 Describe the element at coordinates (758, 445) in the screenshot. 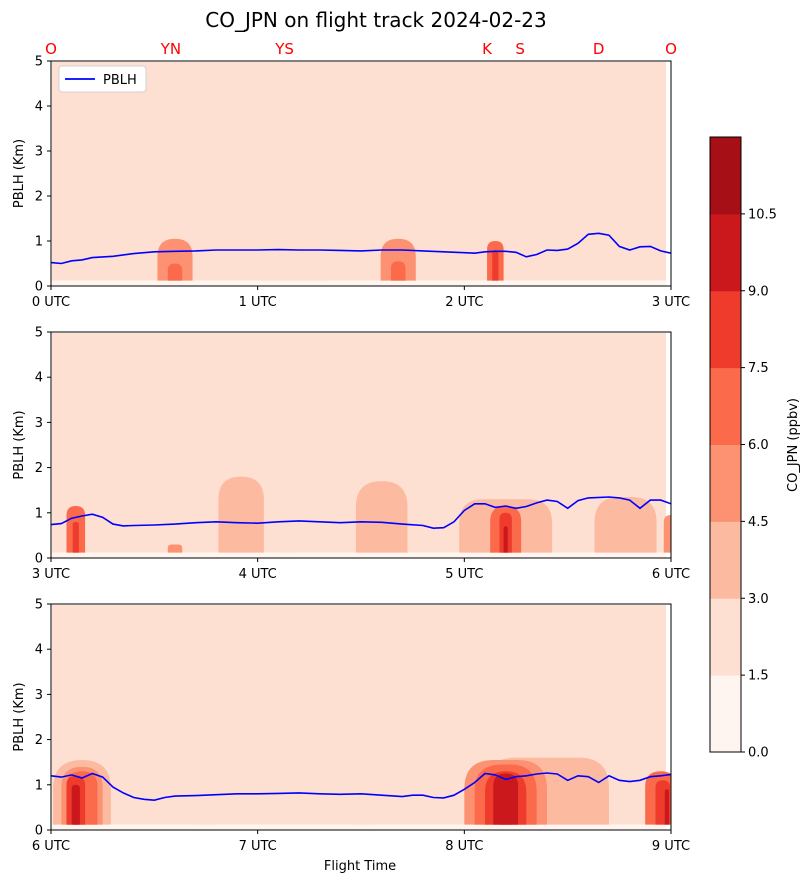

I see `colorbar-tick-label: 6.0` at that location.